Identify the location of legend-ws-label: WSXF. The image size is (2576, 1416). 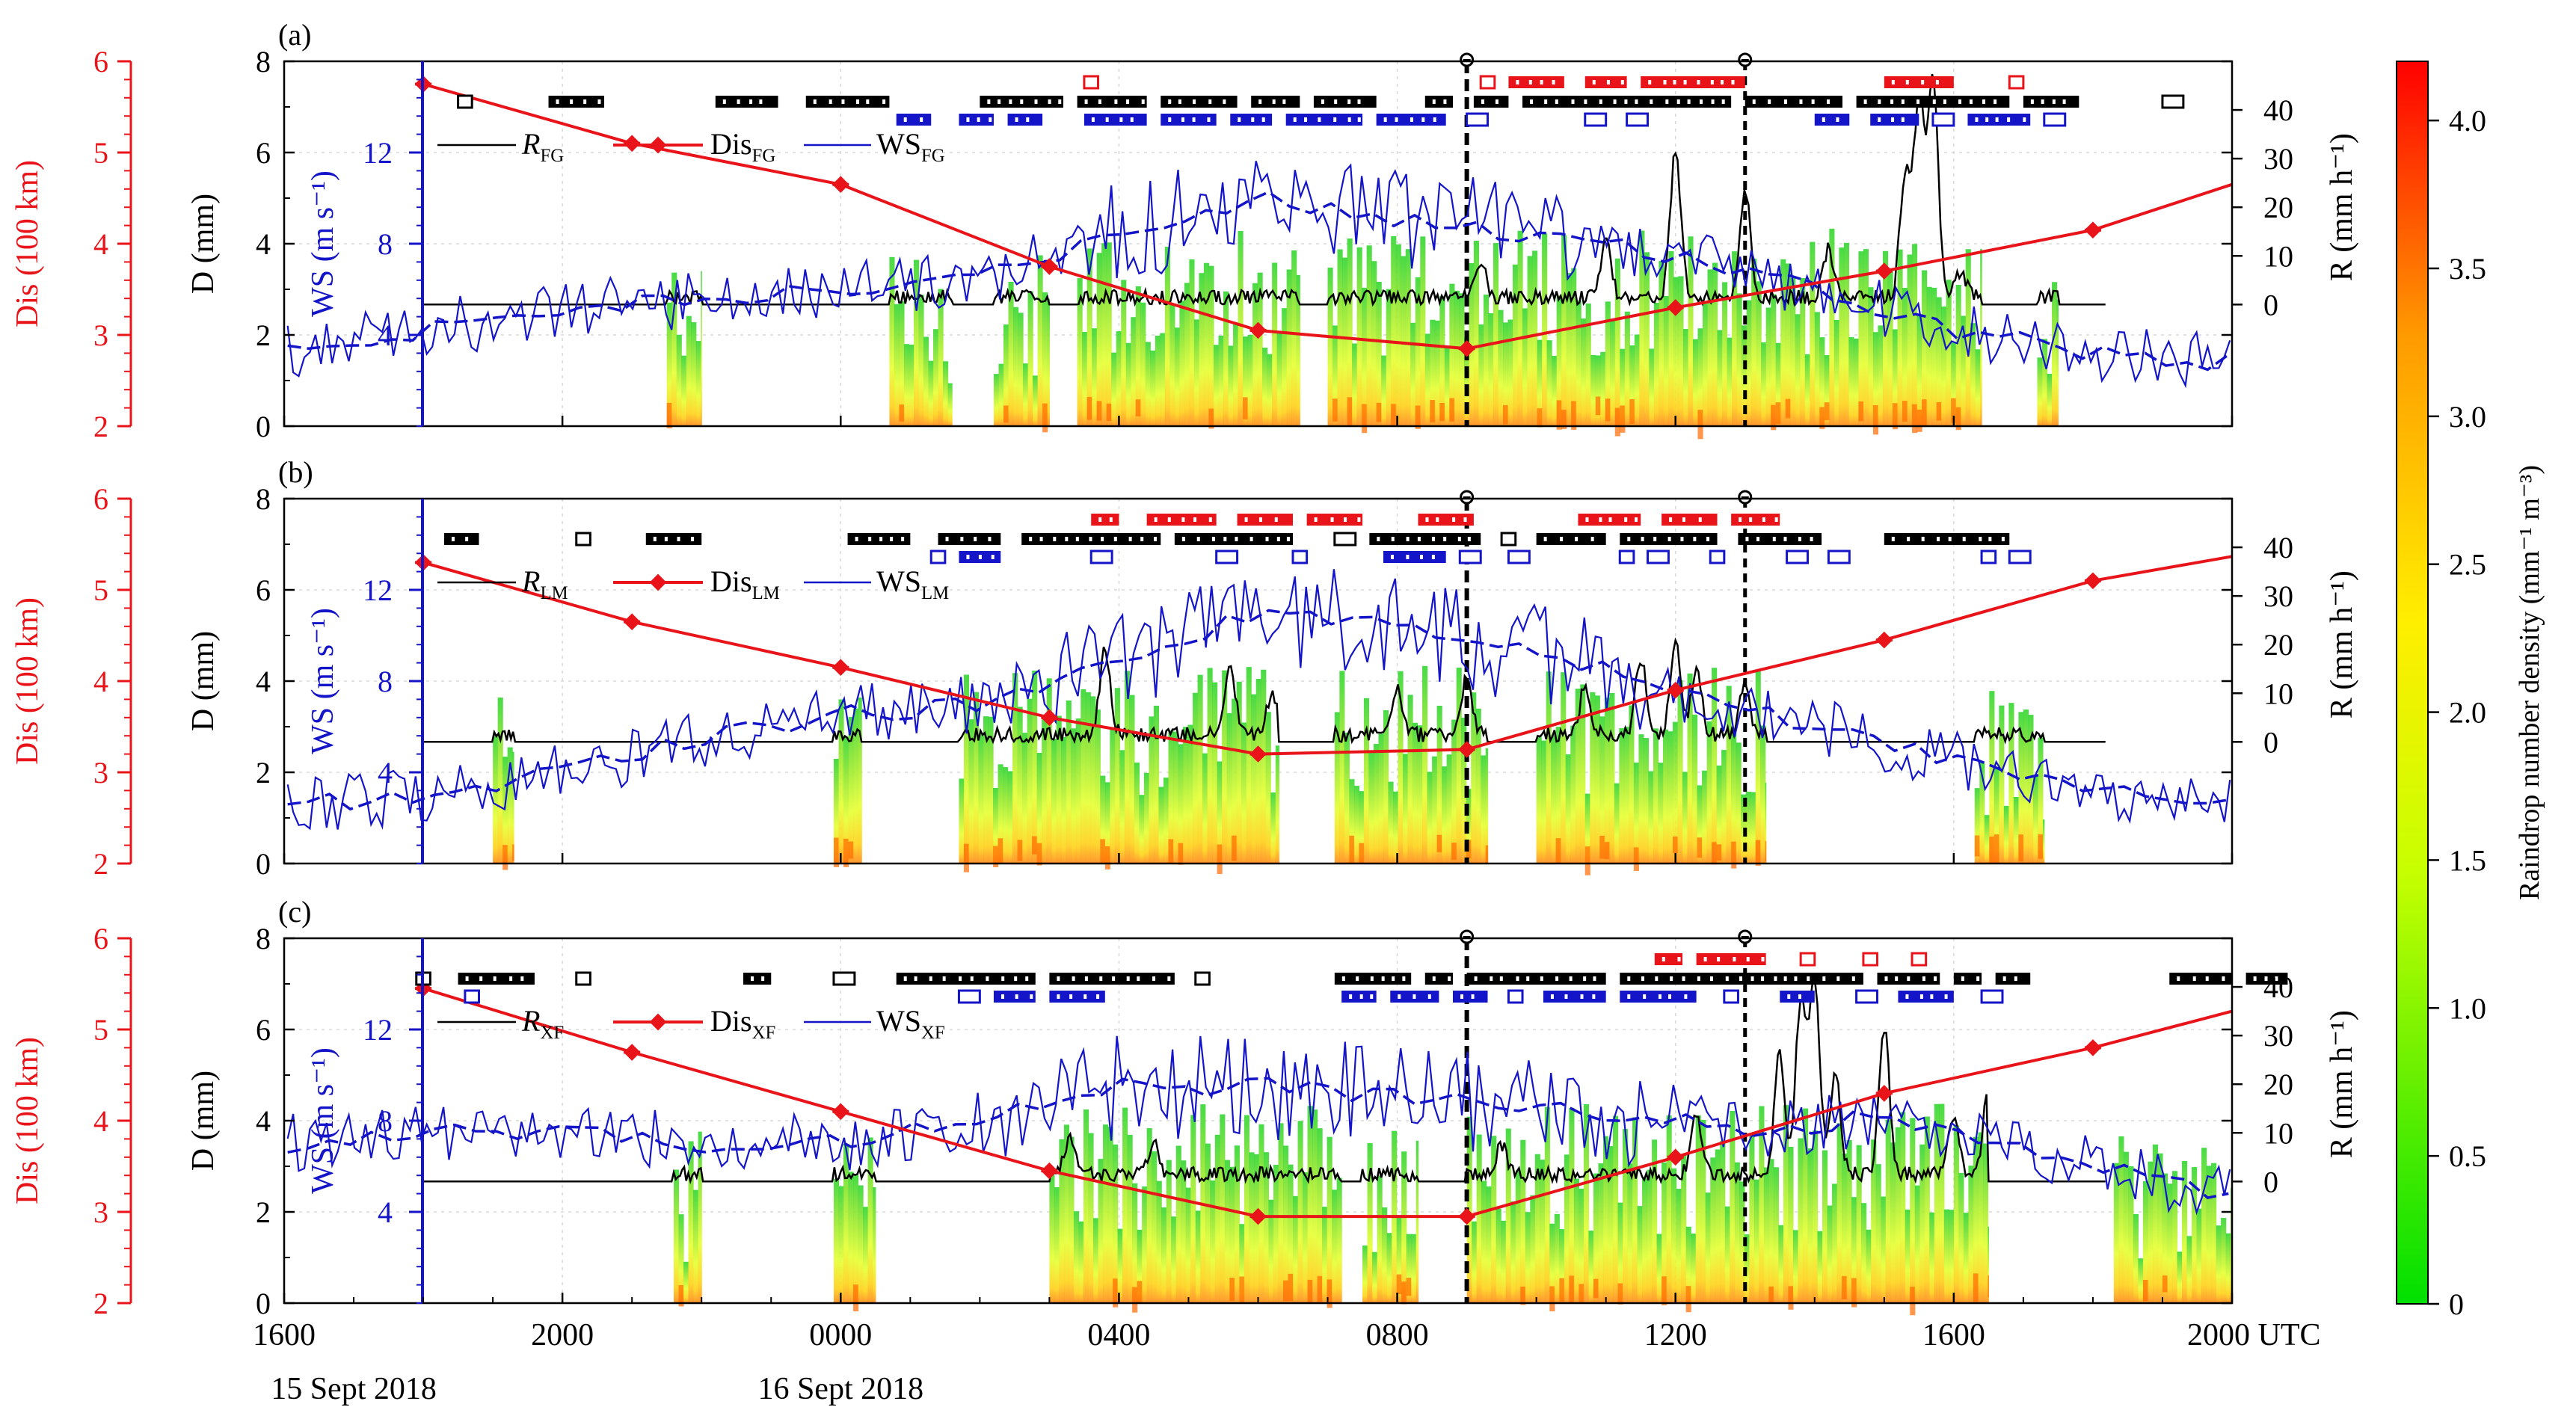
(910, 1023).